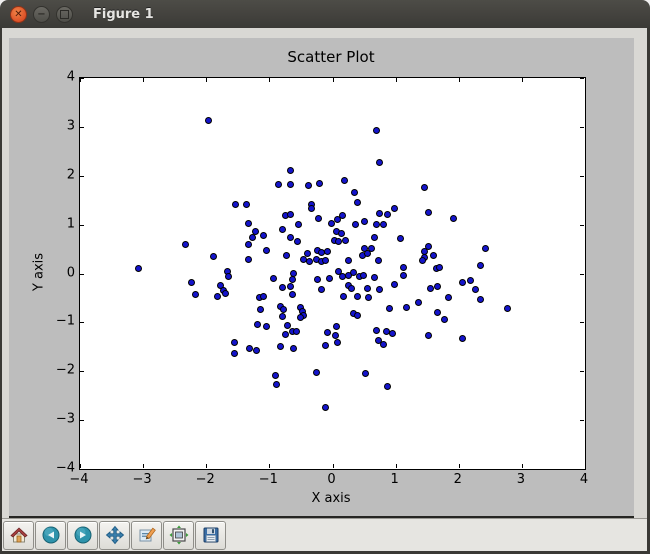 The height and width of the screenshot is (554, 650). What do you see at coordinates (70, 272) in the screenshot?
I see `y-tick-label: 0` at bounding box center [70, 272].